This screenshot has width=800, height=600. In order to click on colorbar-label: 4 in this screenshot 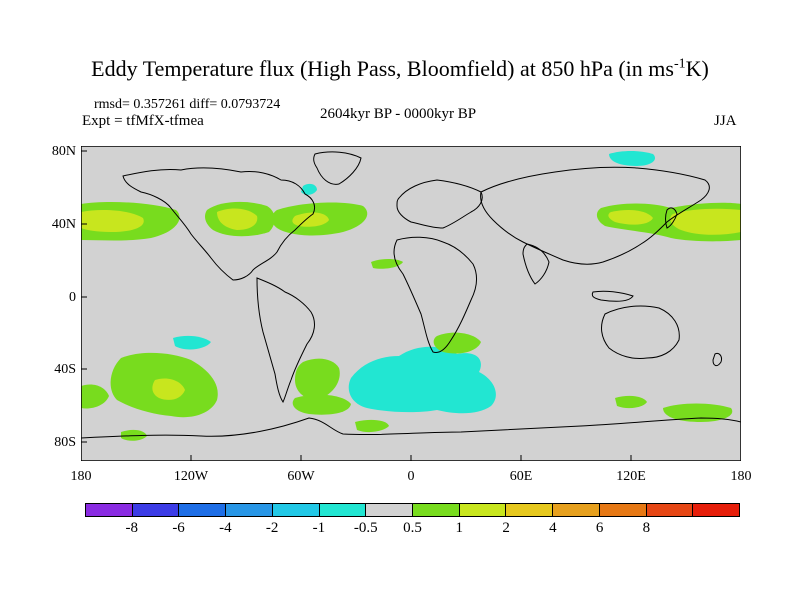, I will do `click(553, 528)`.